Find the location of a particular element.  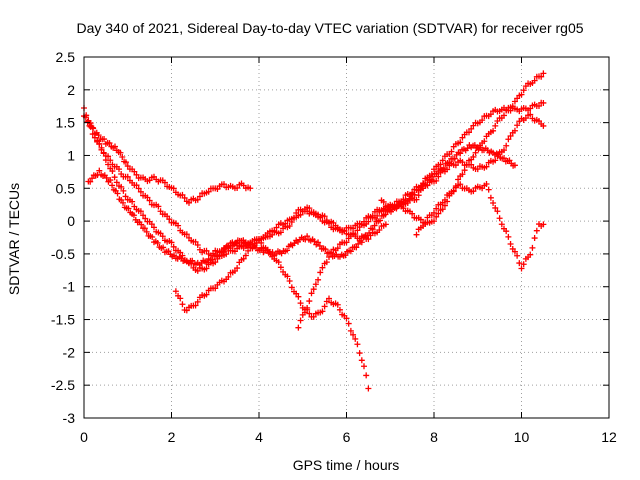

y-tick-label: -1 is located at coordinates (69, 287).